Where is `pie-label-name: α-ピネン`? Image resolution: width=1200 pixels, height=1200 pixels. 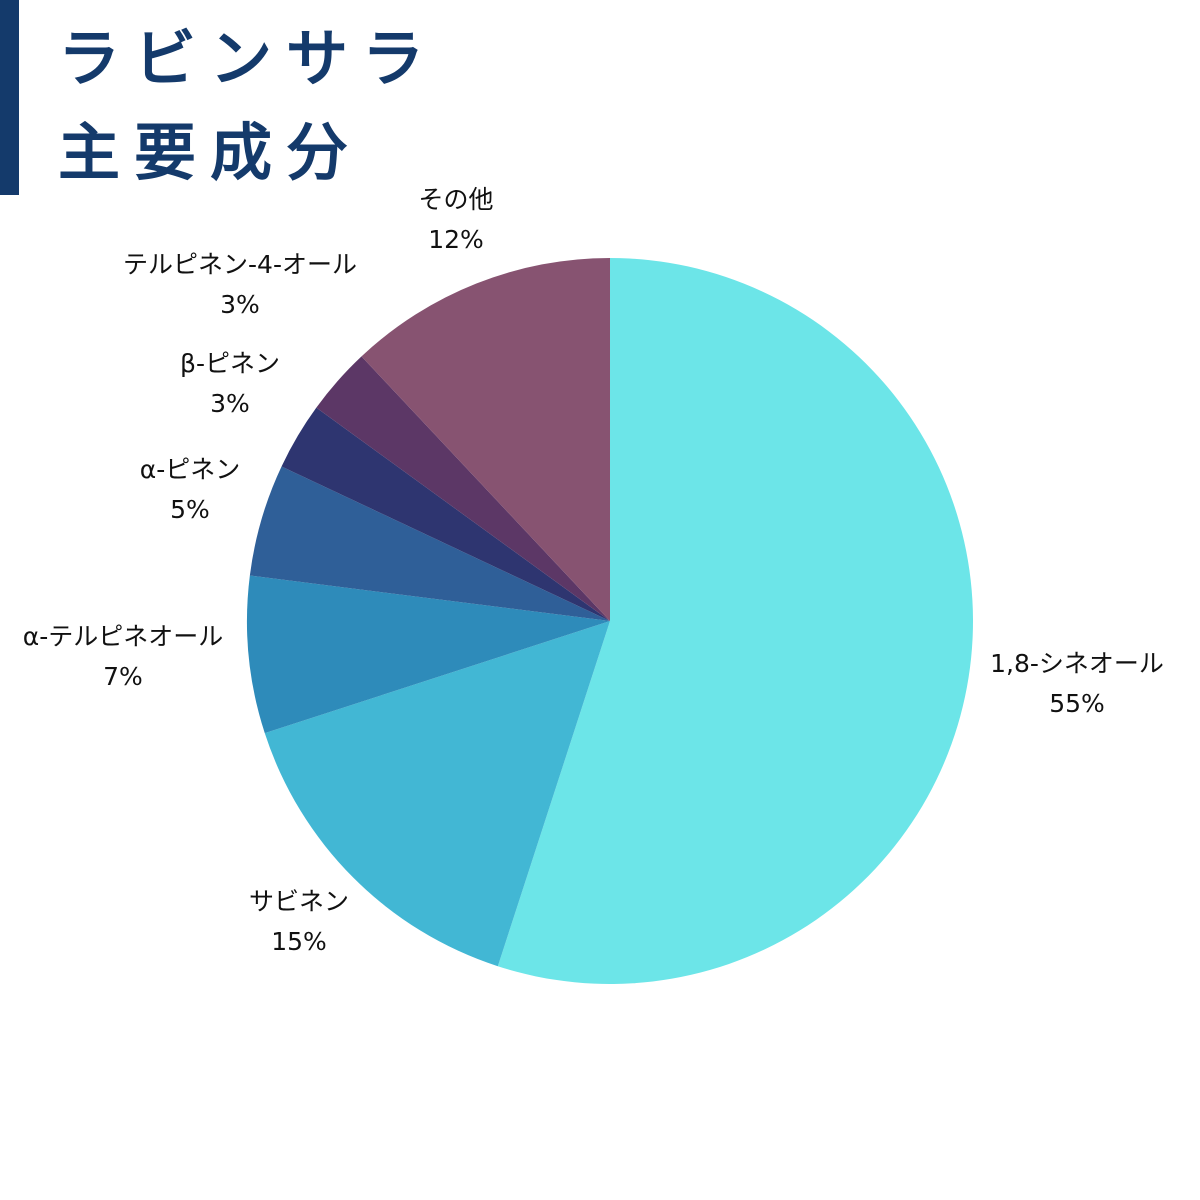 pie-label-name: α-ピネン is located at coordinates (190, 469).